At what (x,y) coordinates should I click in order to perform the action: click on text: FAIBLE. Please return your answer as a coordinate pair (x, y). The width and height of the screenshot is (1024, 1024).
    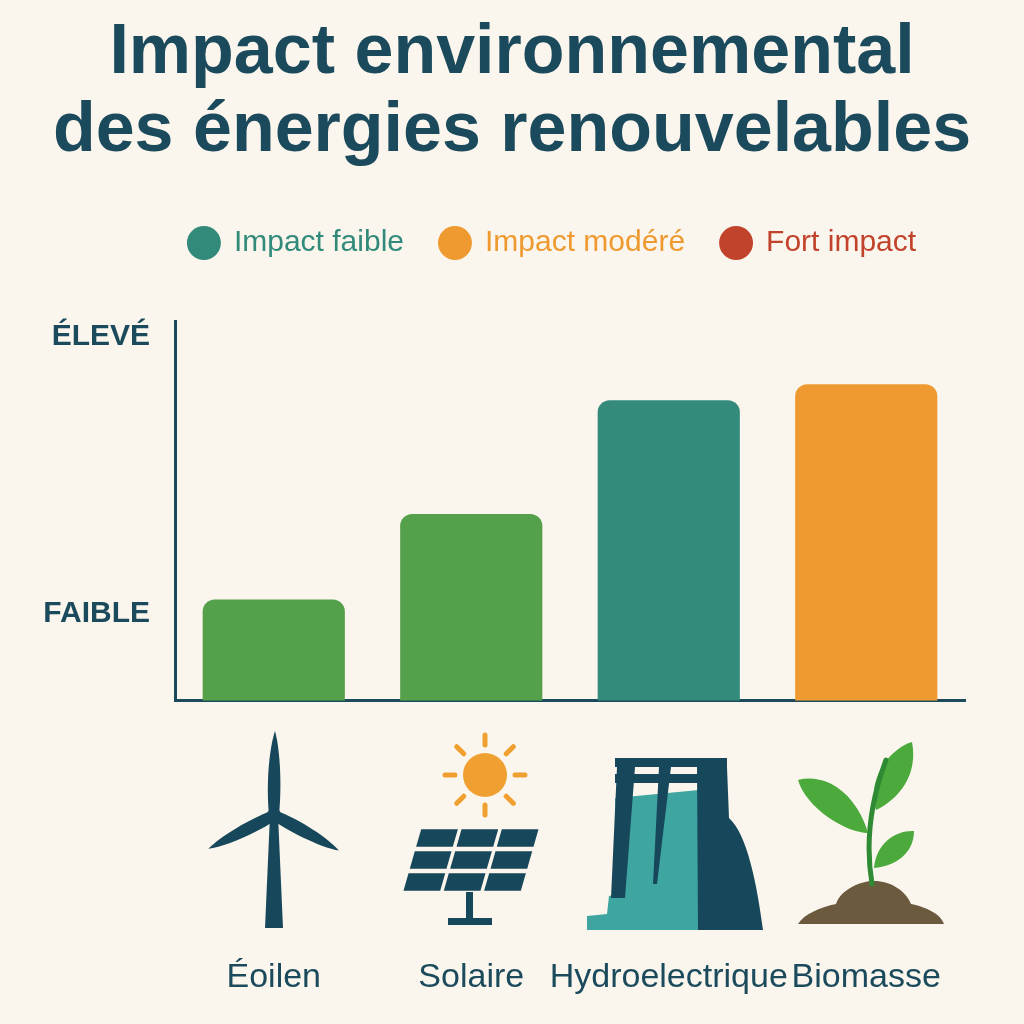
    Looking at the image, I should click on (96, 612).